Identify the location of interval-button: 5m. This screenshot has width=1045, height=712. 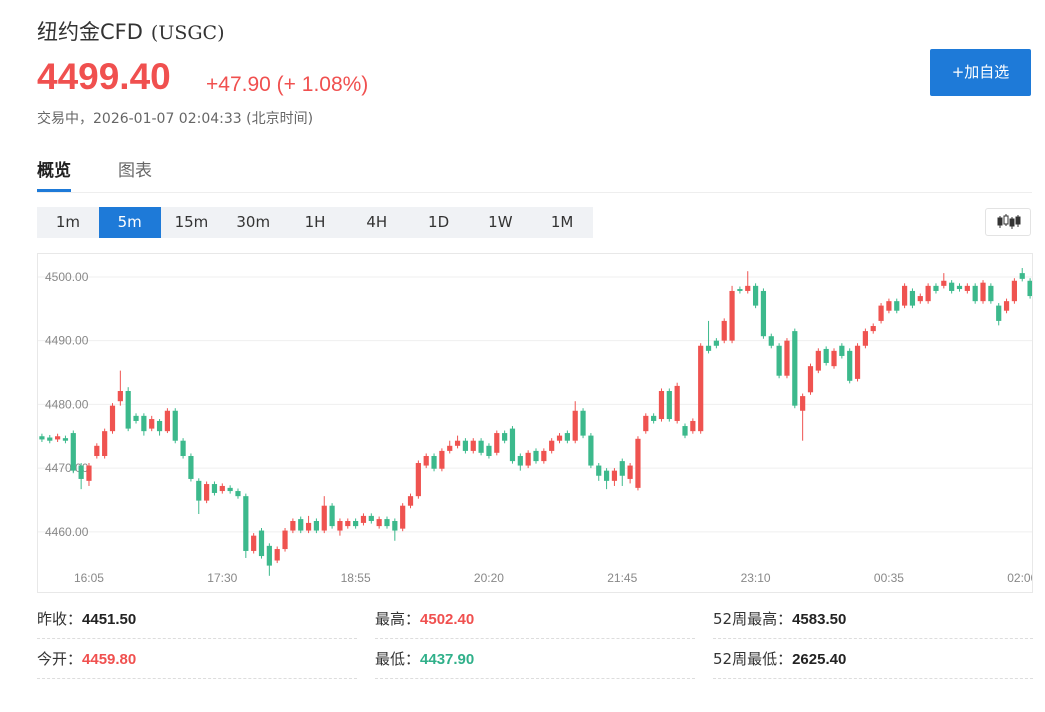
(129, 222).